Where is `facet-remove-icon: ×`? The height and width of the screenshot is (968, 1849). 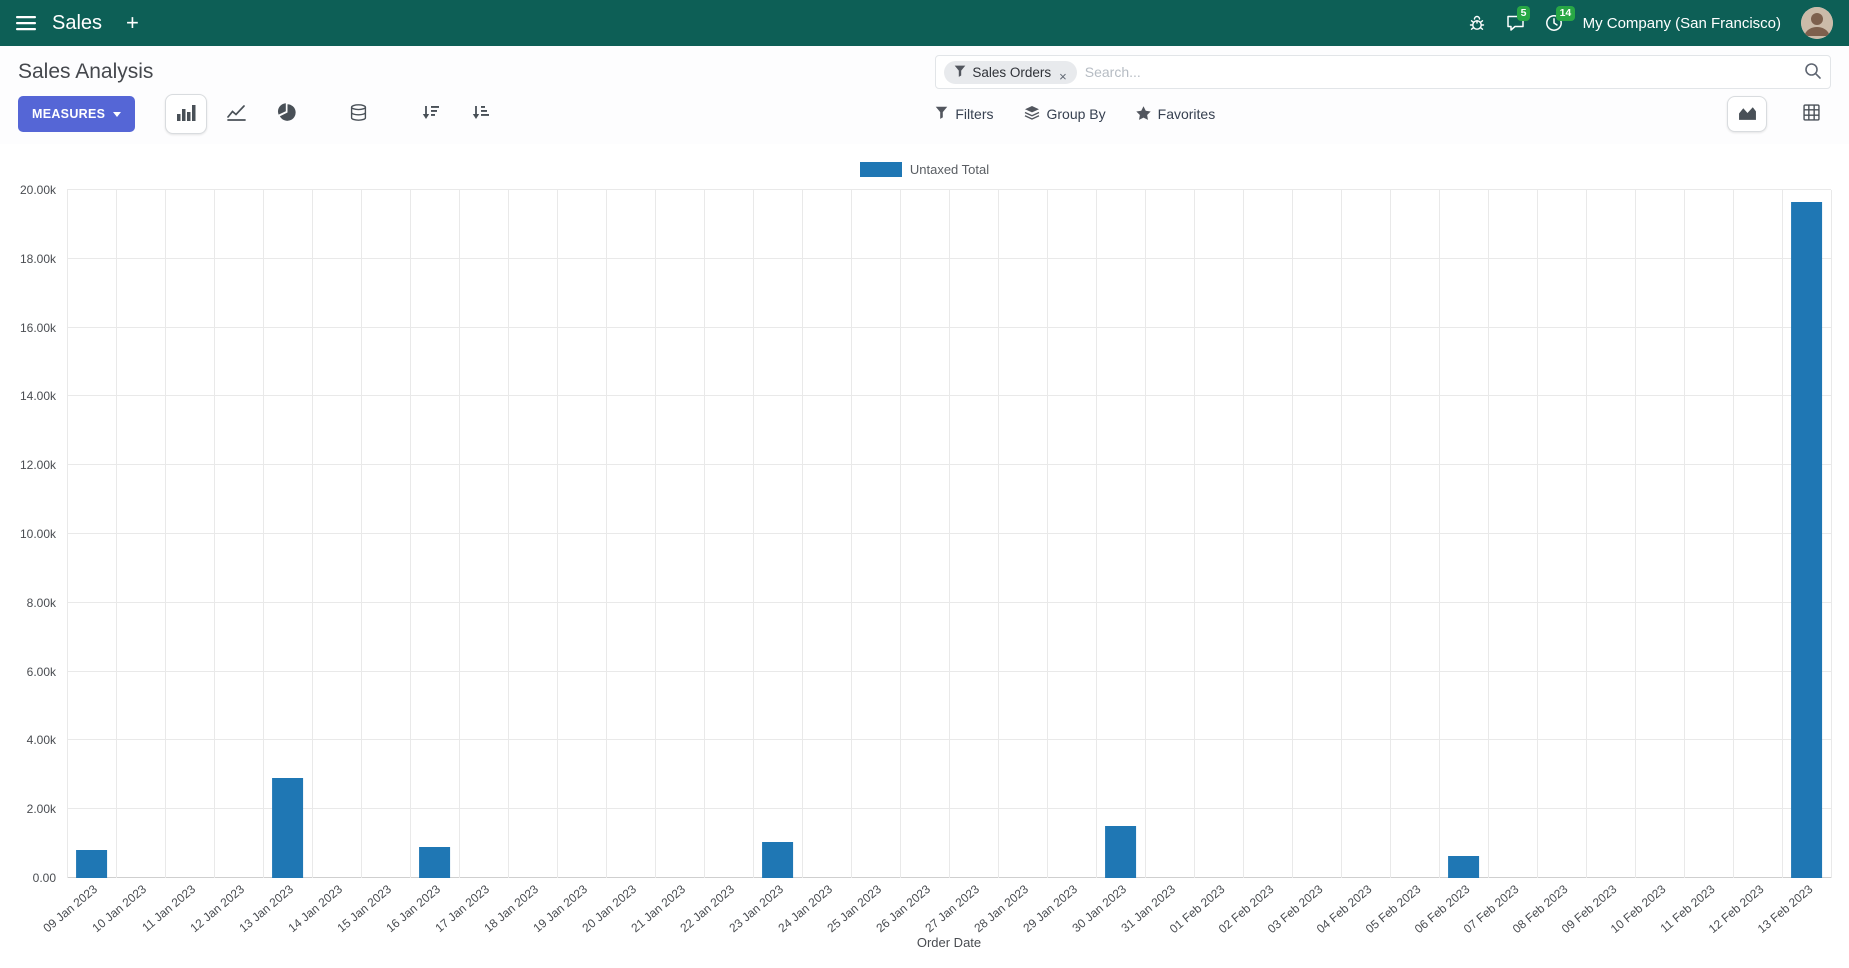 facet-remove-icon: × is located at coordinates (1063, 76).